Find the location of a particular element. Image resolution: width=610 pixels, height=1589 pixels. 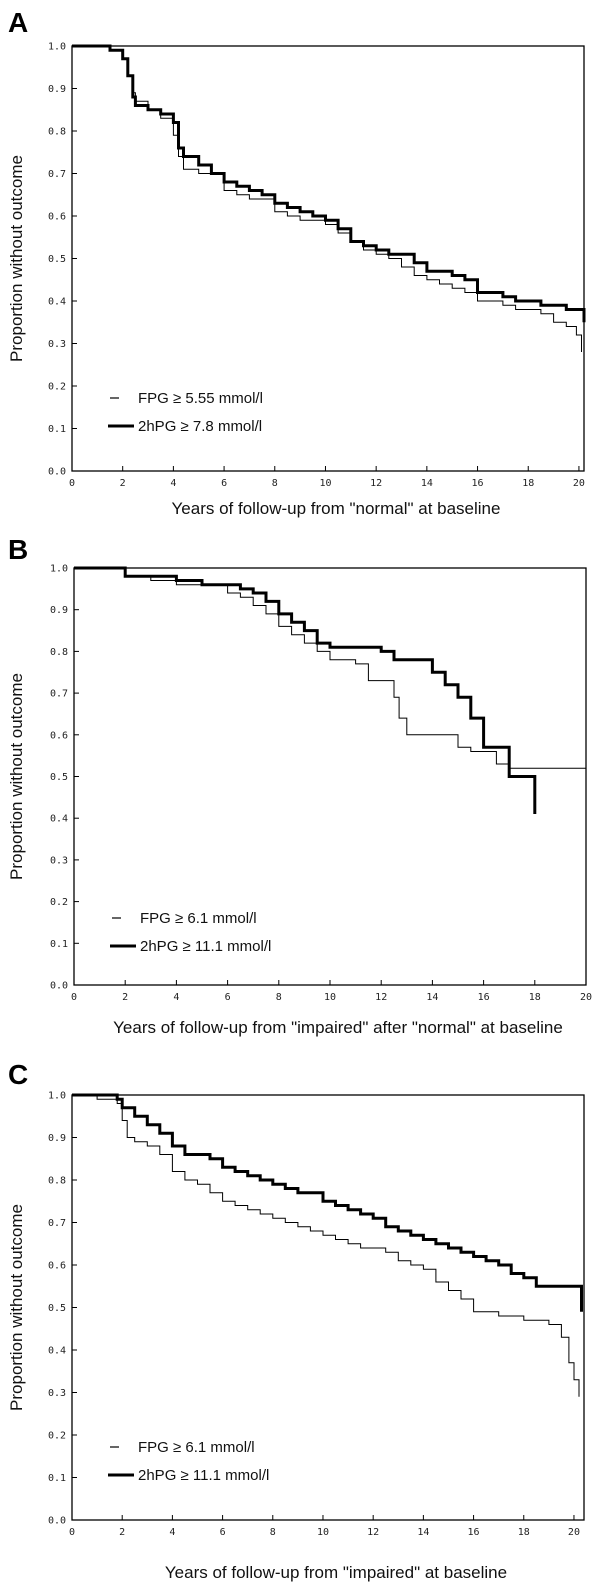

legend-entry: 2hPG ≥ 7.8 mmol/l is located at coordinates (200, 426).